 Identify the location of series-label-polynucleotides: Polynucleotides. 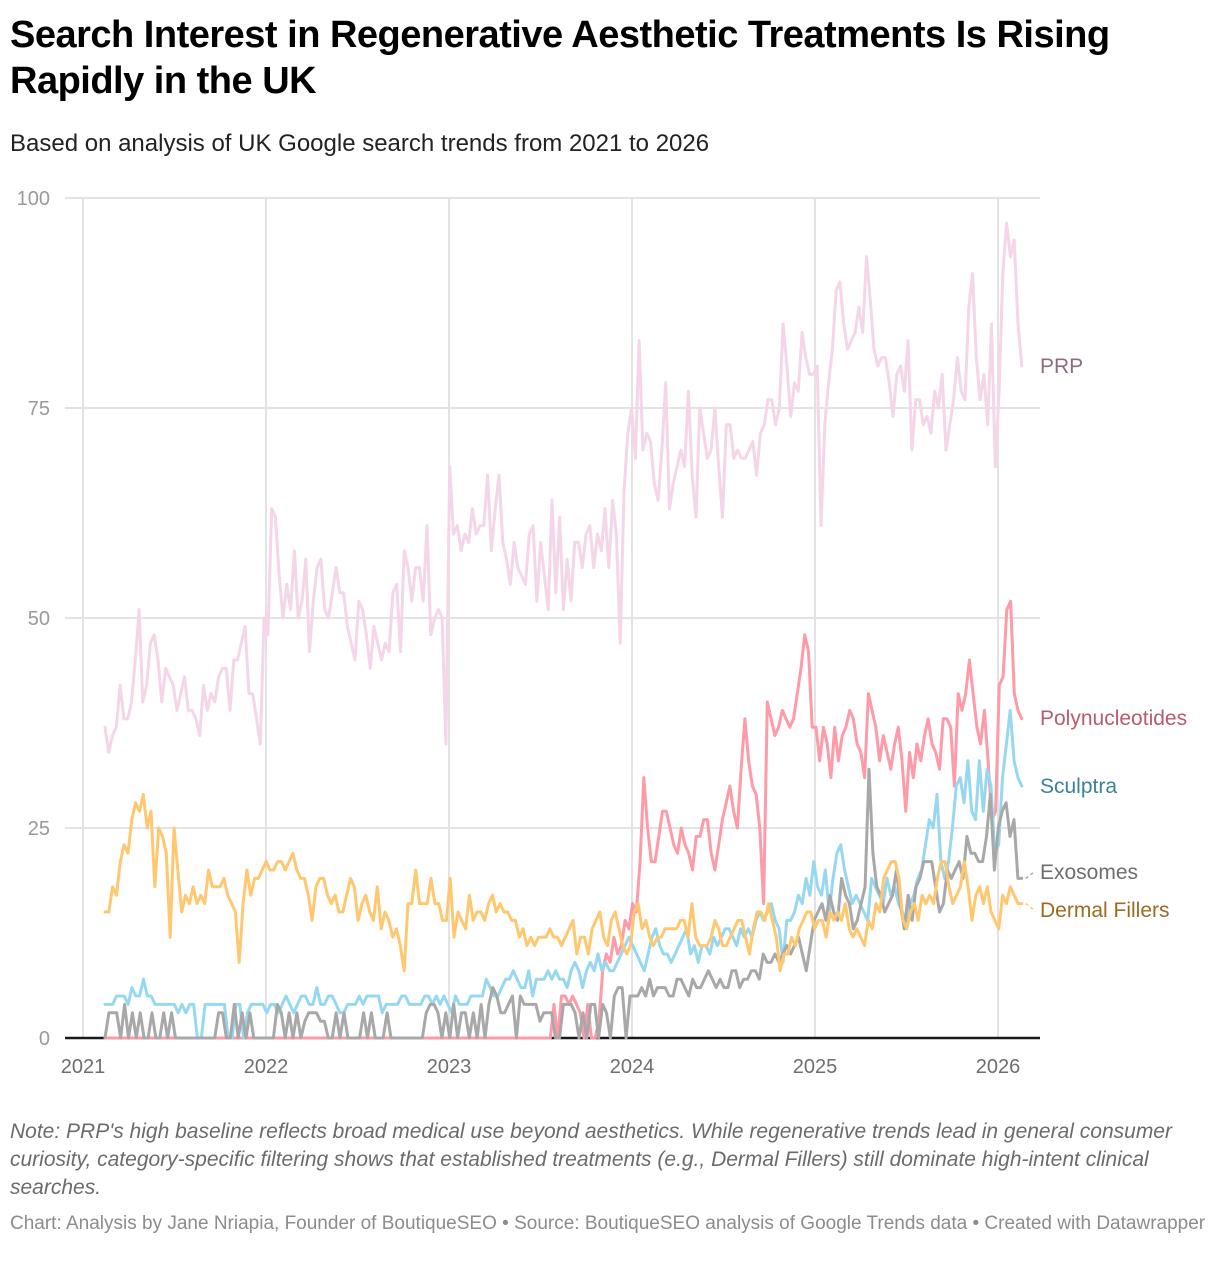
(1113, 718).